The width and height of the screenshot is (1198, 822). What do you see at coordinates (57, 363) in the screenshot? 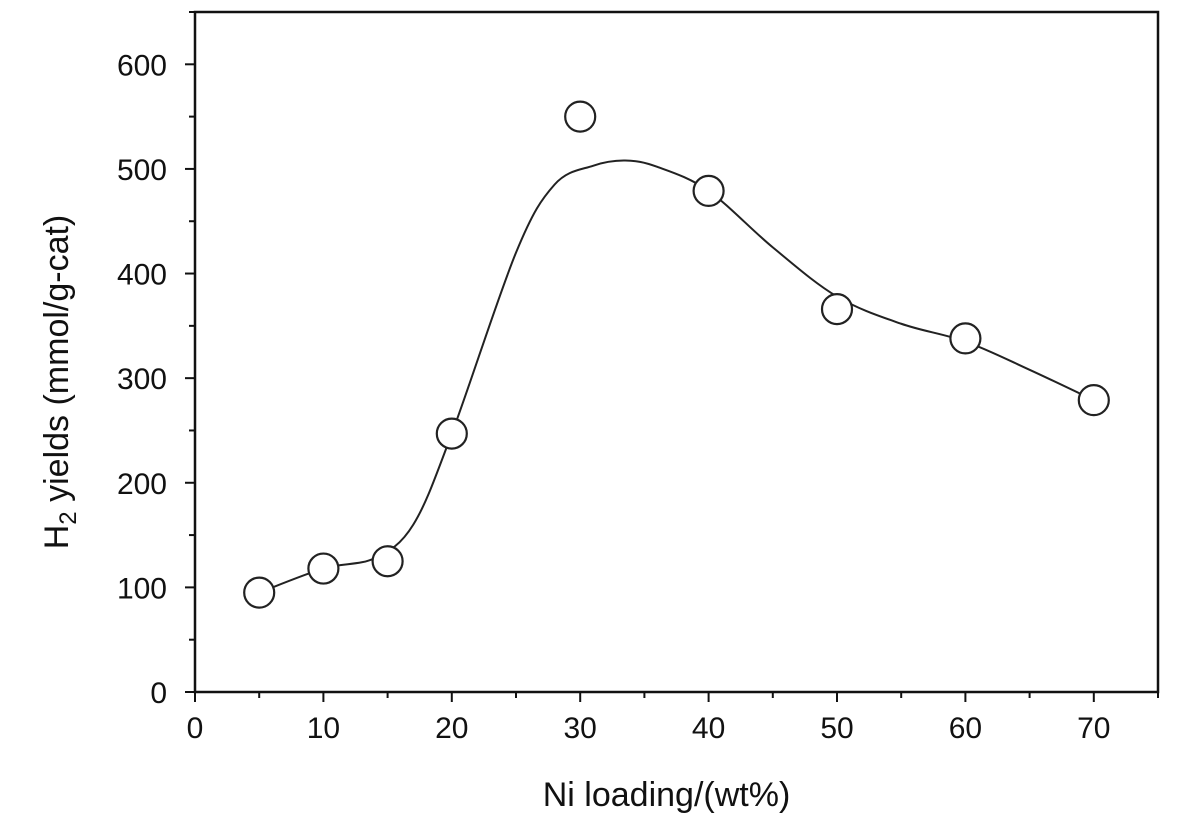
I see `y-axis-label-rest: yields (mmol/g-cat)` at bounding box center [57, 363].